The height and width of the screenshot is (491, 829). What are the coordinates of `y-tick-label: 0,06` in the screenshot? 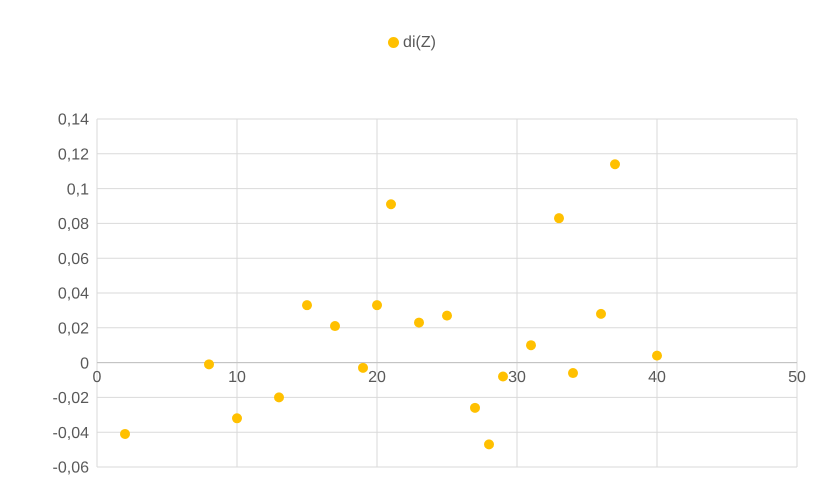 It's located at (74, 259).